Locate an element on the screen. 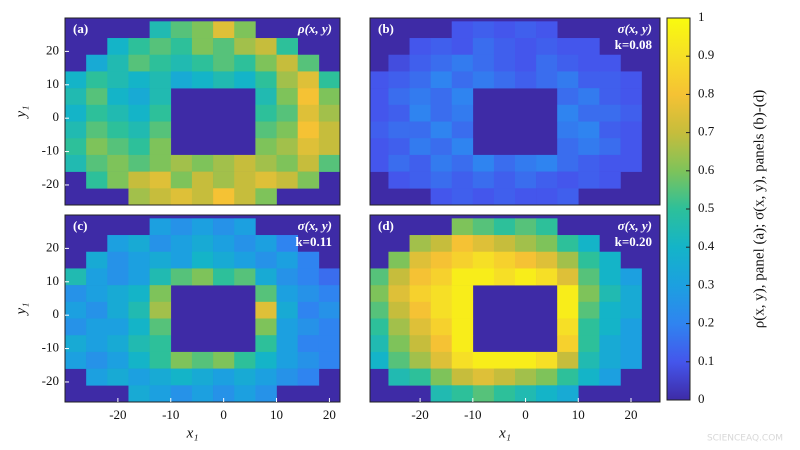 The image size is (800, 450). plot-frame is located at coordinates (202, 111).